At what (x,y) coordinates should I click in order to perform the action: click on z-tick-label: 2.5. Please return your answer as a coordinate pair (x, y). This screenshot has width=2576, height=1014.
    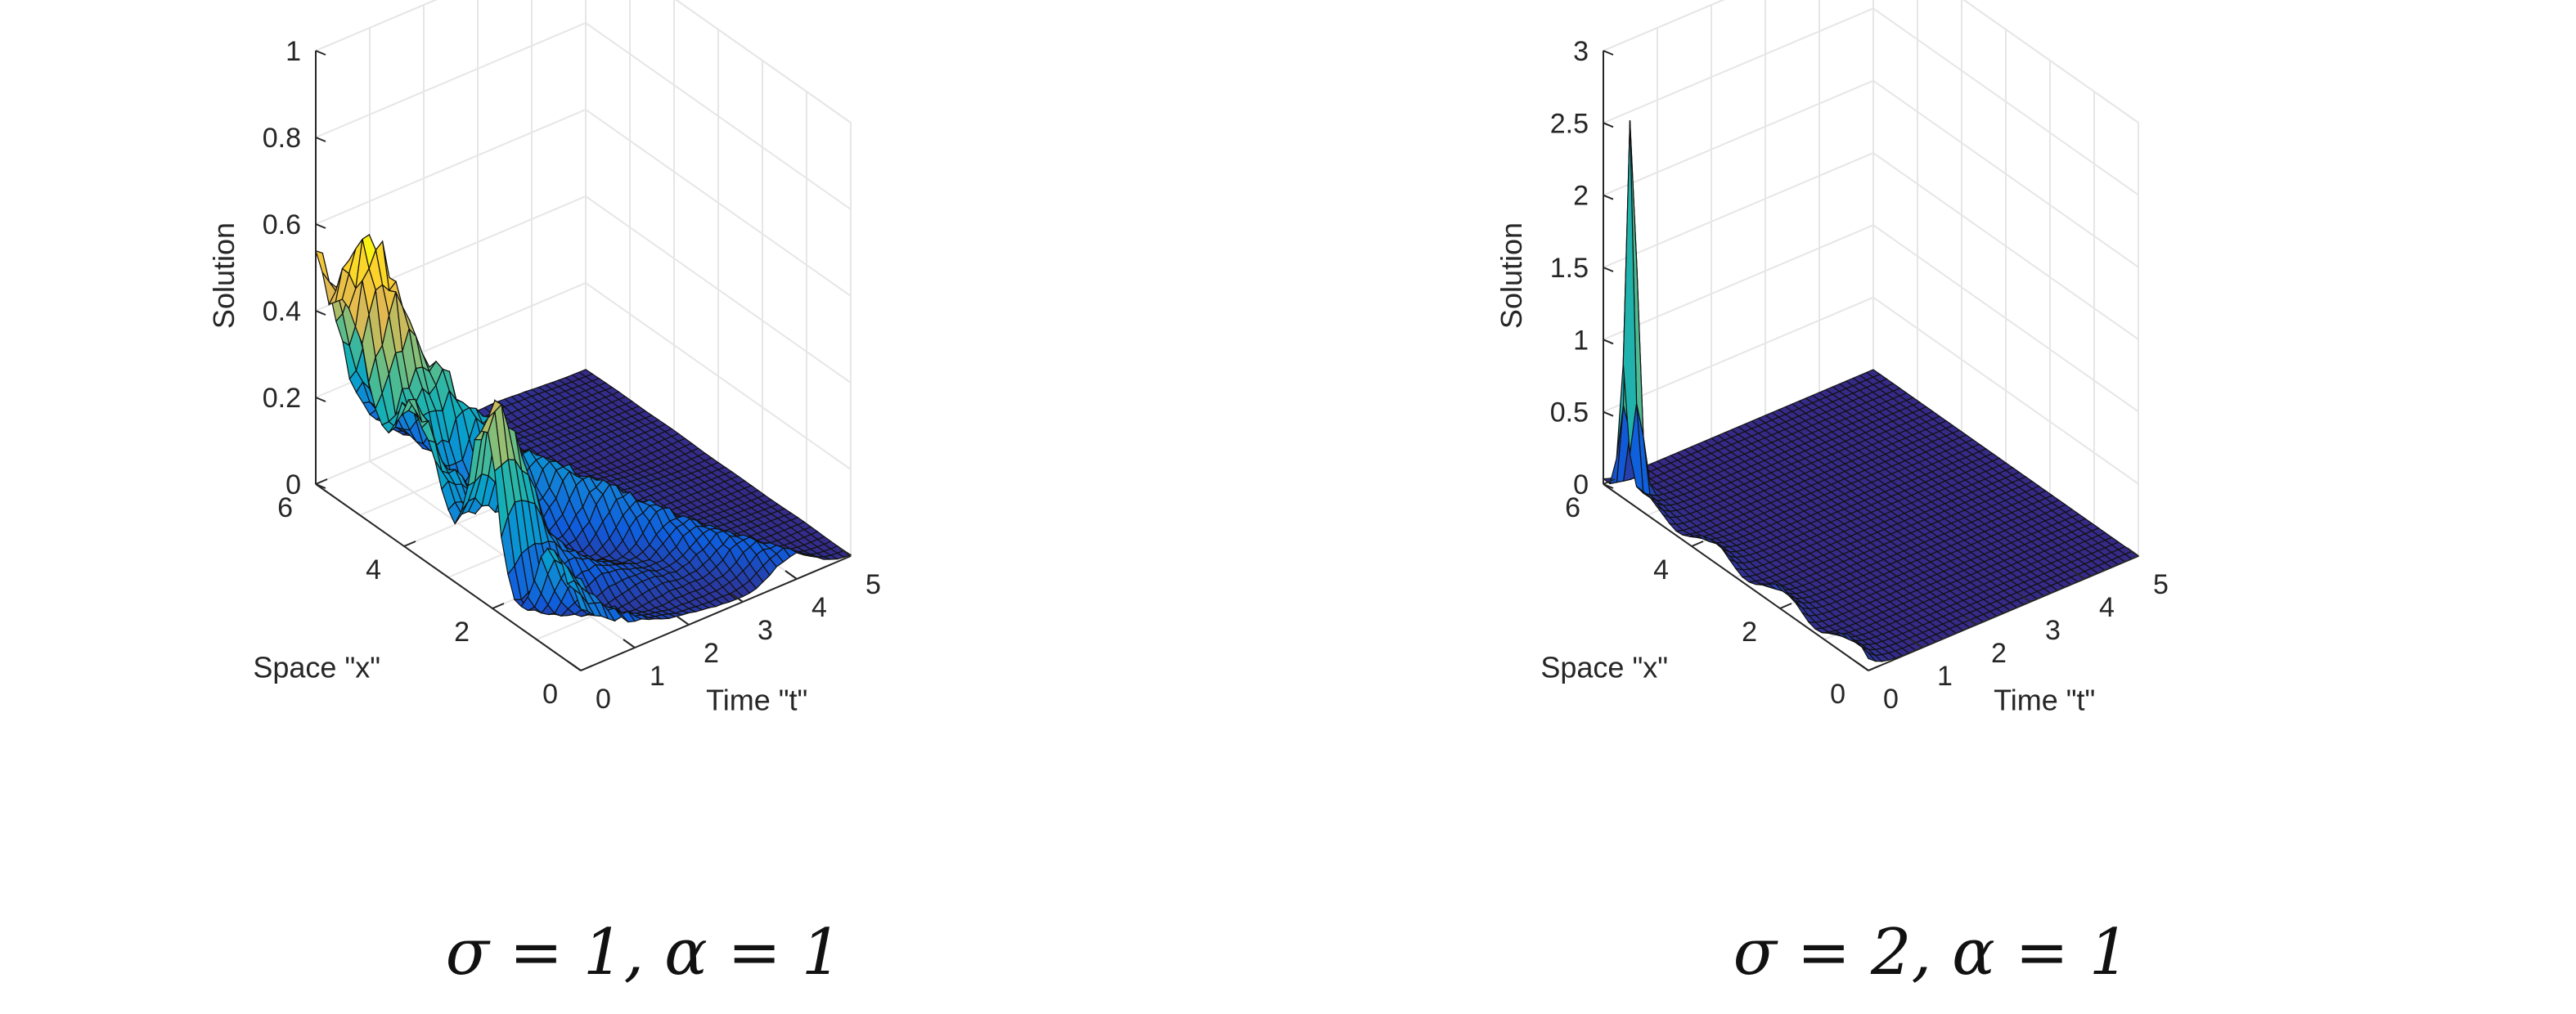
    Looking at the image, I should click on (1569, 123).